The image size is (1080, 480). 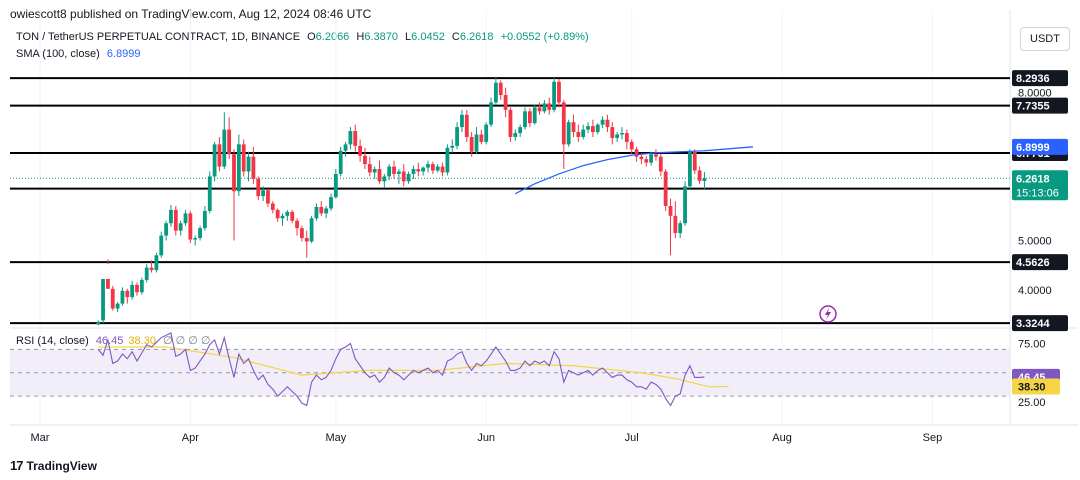 I want to click on rsi-value: 46.45, so click(x=109, y=341).